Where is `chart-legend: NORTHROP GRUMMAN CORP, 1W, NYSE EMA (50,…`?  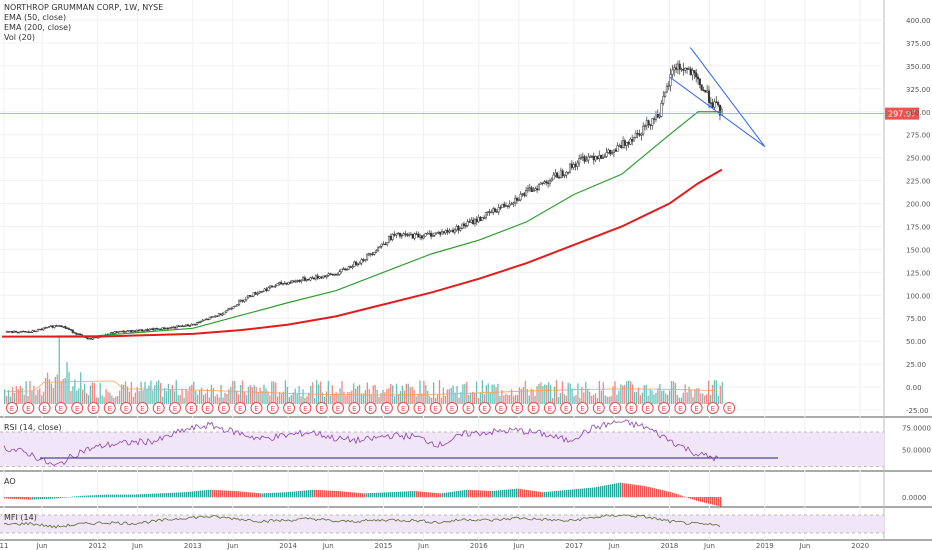 chart-legend: NORTHROP GRUMMAN CORP, 1W, NYSE EMA (50,… is located at coordinates (83, 23).